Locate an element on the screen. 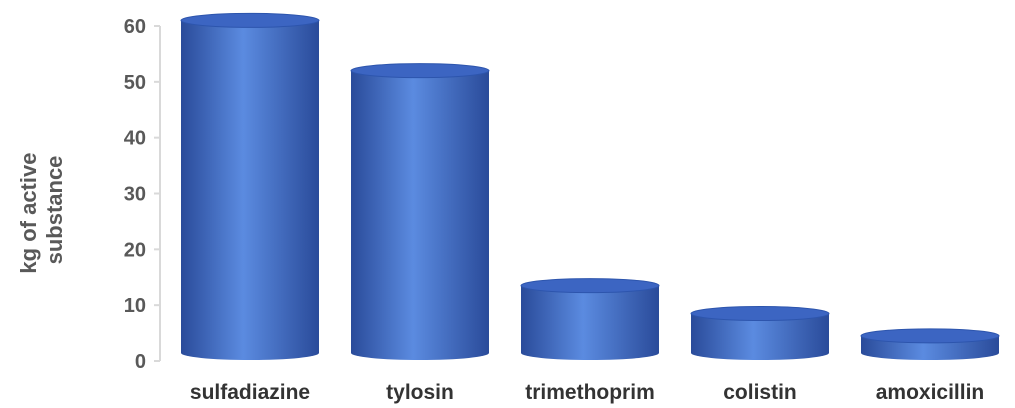  category-label: colistin is located at coordinates (760, 392).